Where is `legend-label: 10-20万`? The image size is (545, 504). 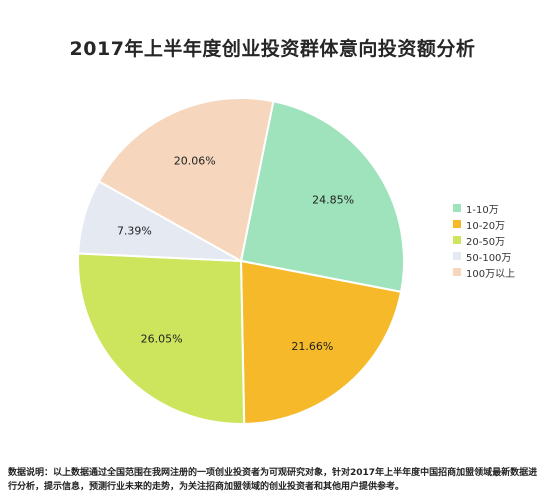
legend-label: 10-20万 is located at coordinates (486, 226).